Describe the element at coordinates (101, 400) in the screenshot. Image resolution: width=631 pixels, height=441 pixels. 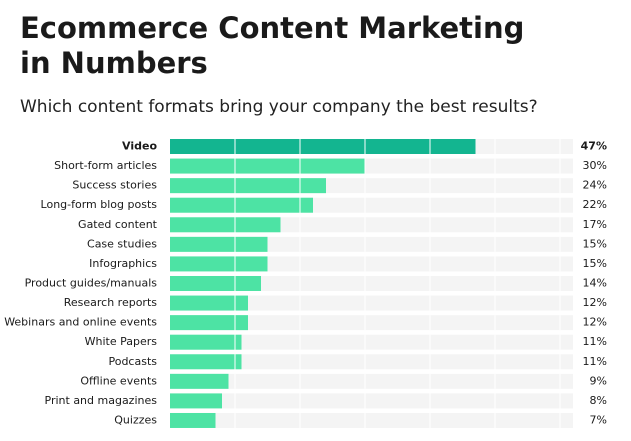
I see `category-label: Print and magazines` at that location.